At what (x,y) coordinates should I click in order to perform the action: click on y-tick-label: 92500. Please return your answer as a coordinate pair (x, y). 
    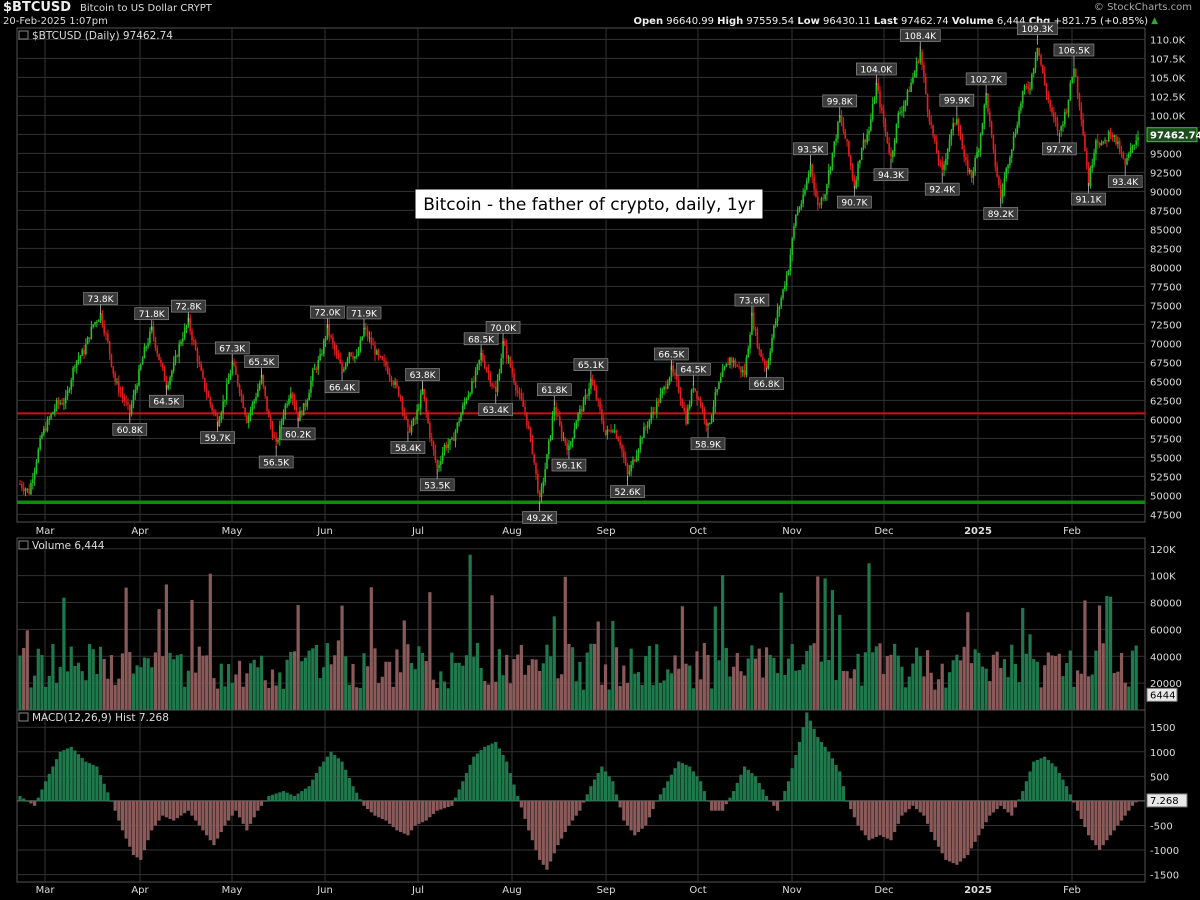
    Looking at the image, I should click on (1166, 173).